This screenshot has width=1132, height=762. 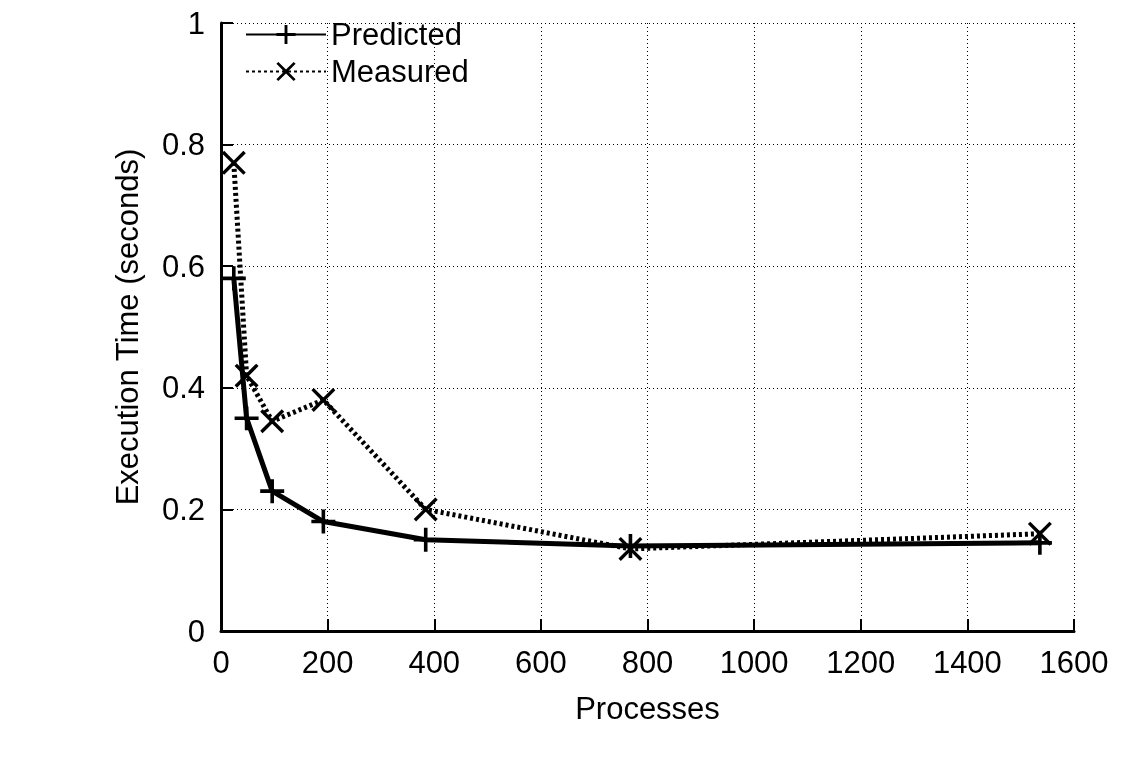 What do you see at coordinates (183, 509) in the screenshot?
I see `y-tick-label: 0.2` at bounding box center [183, 509].